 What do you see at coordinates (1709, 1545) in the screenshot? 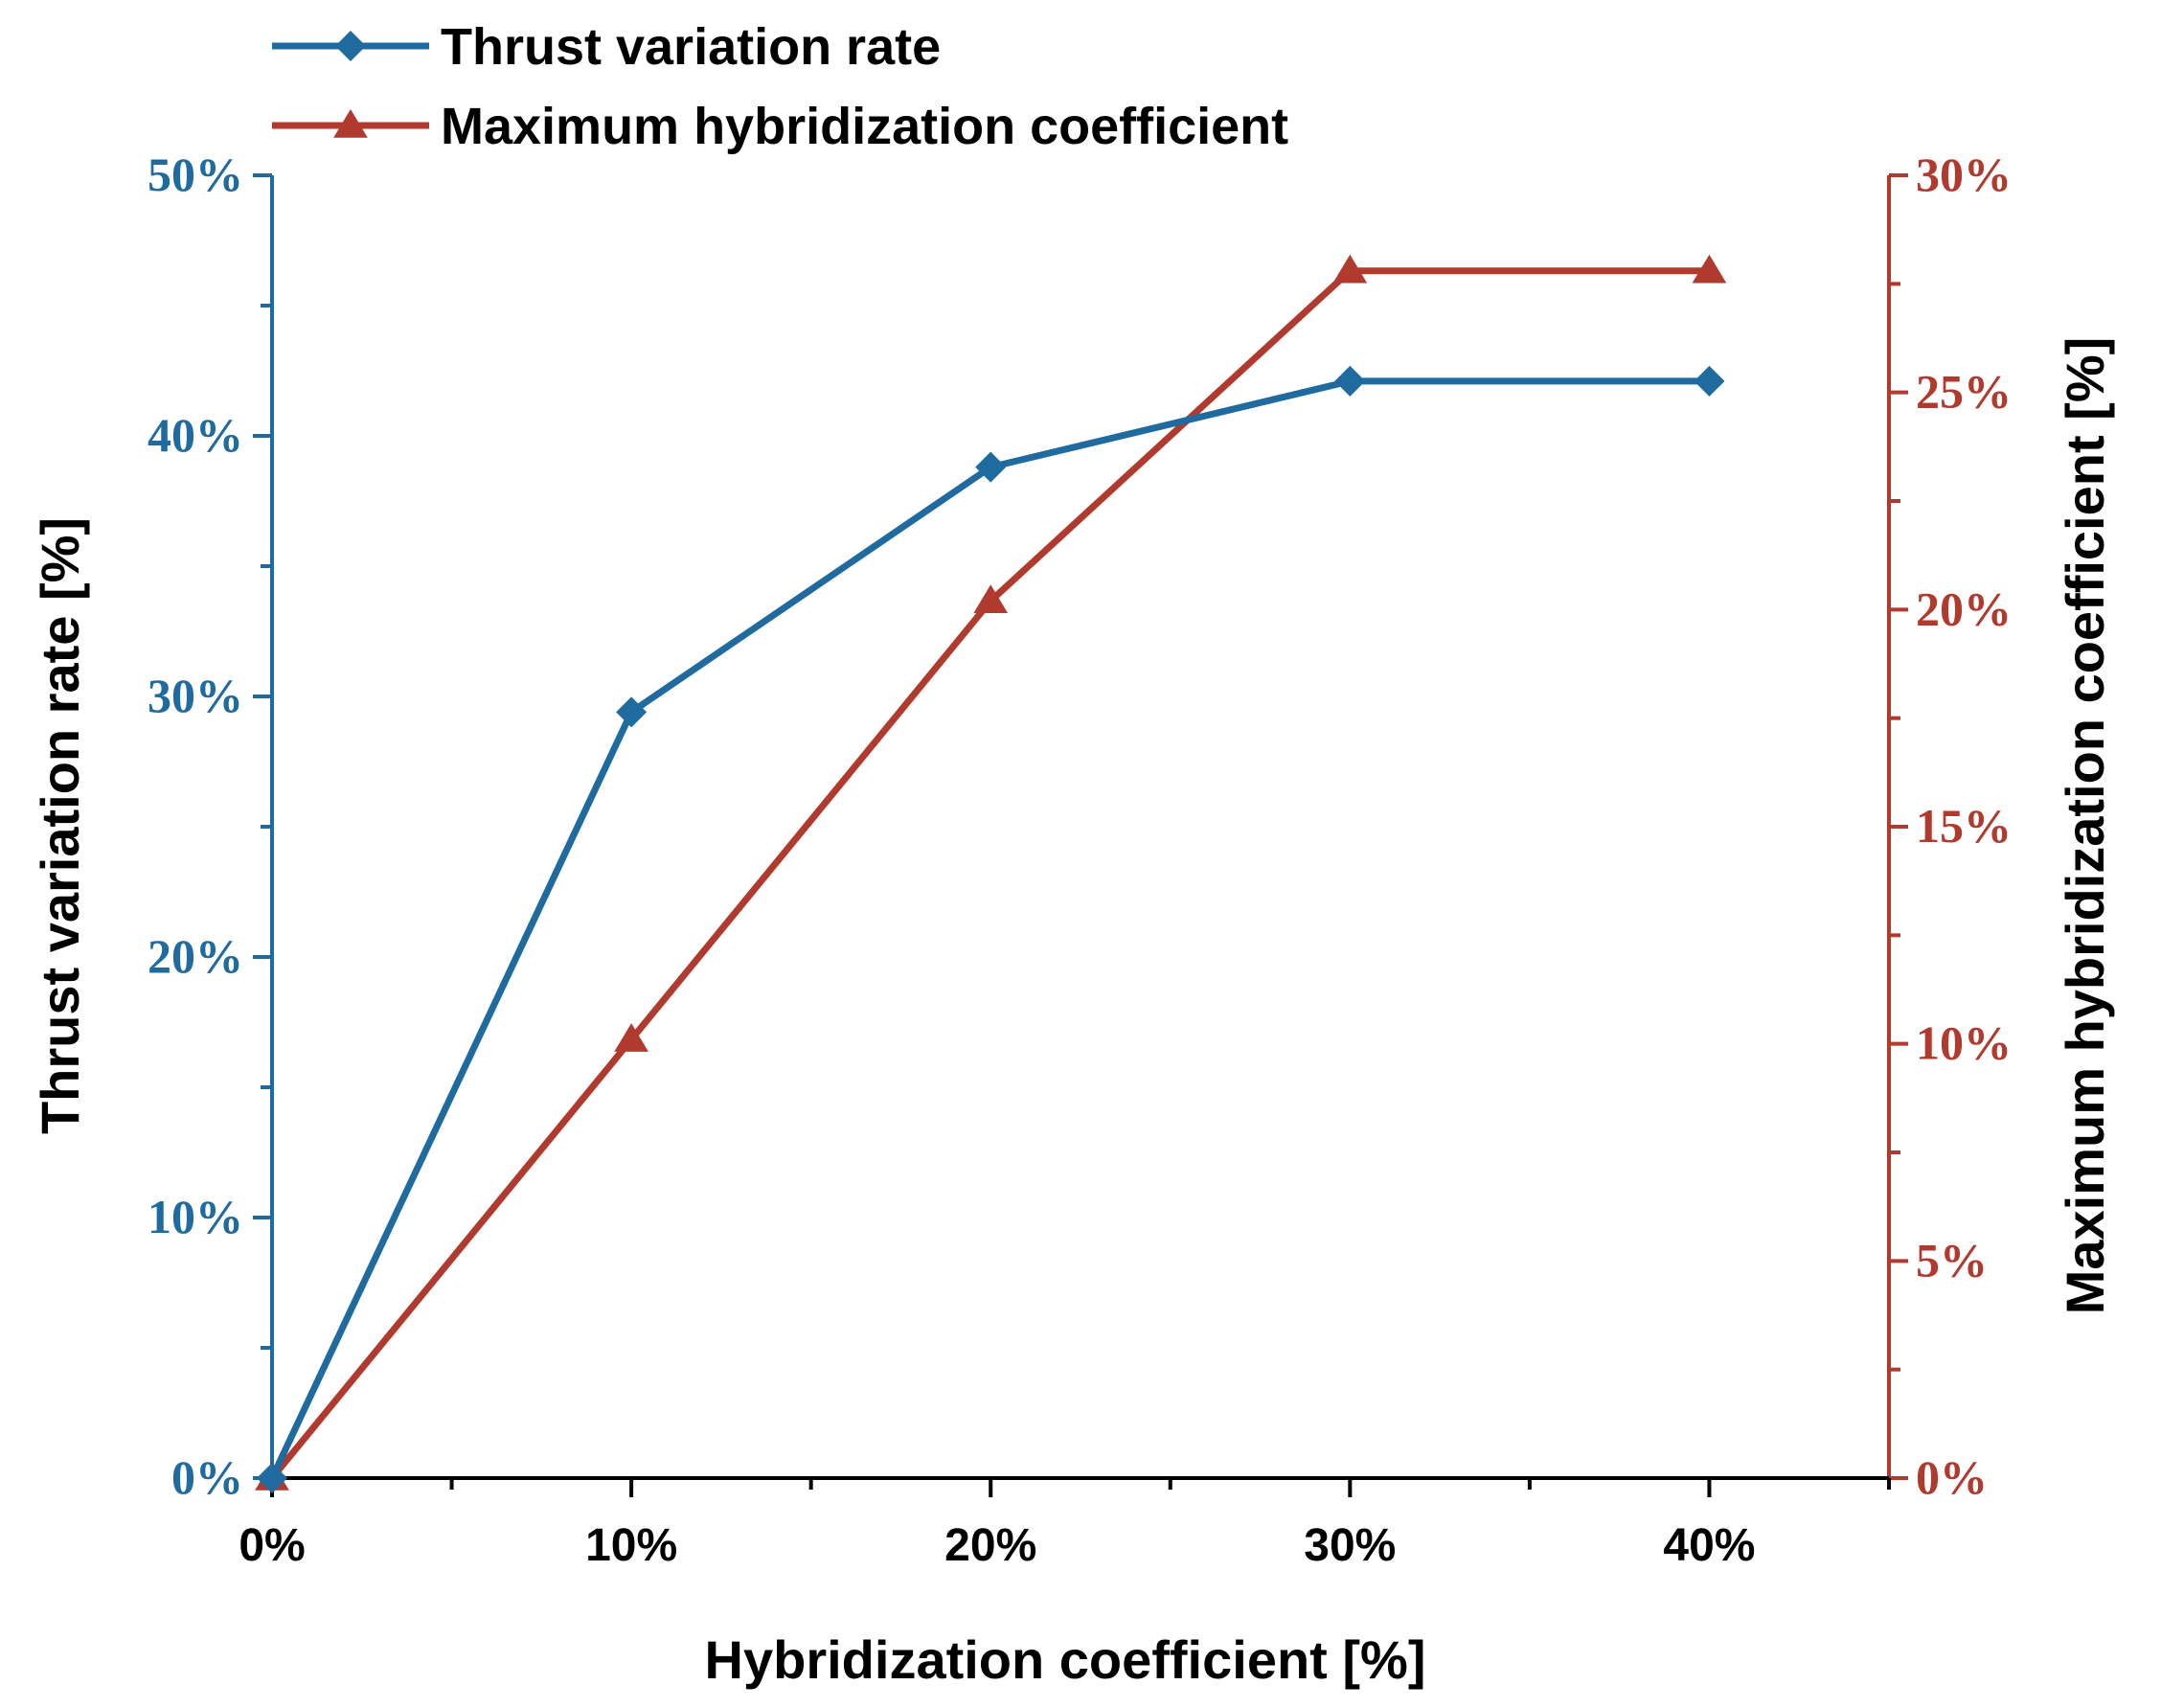
I see `x-tick-label: 40%` at bounding box center [1709, 1545].